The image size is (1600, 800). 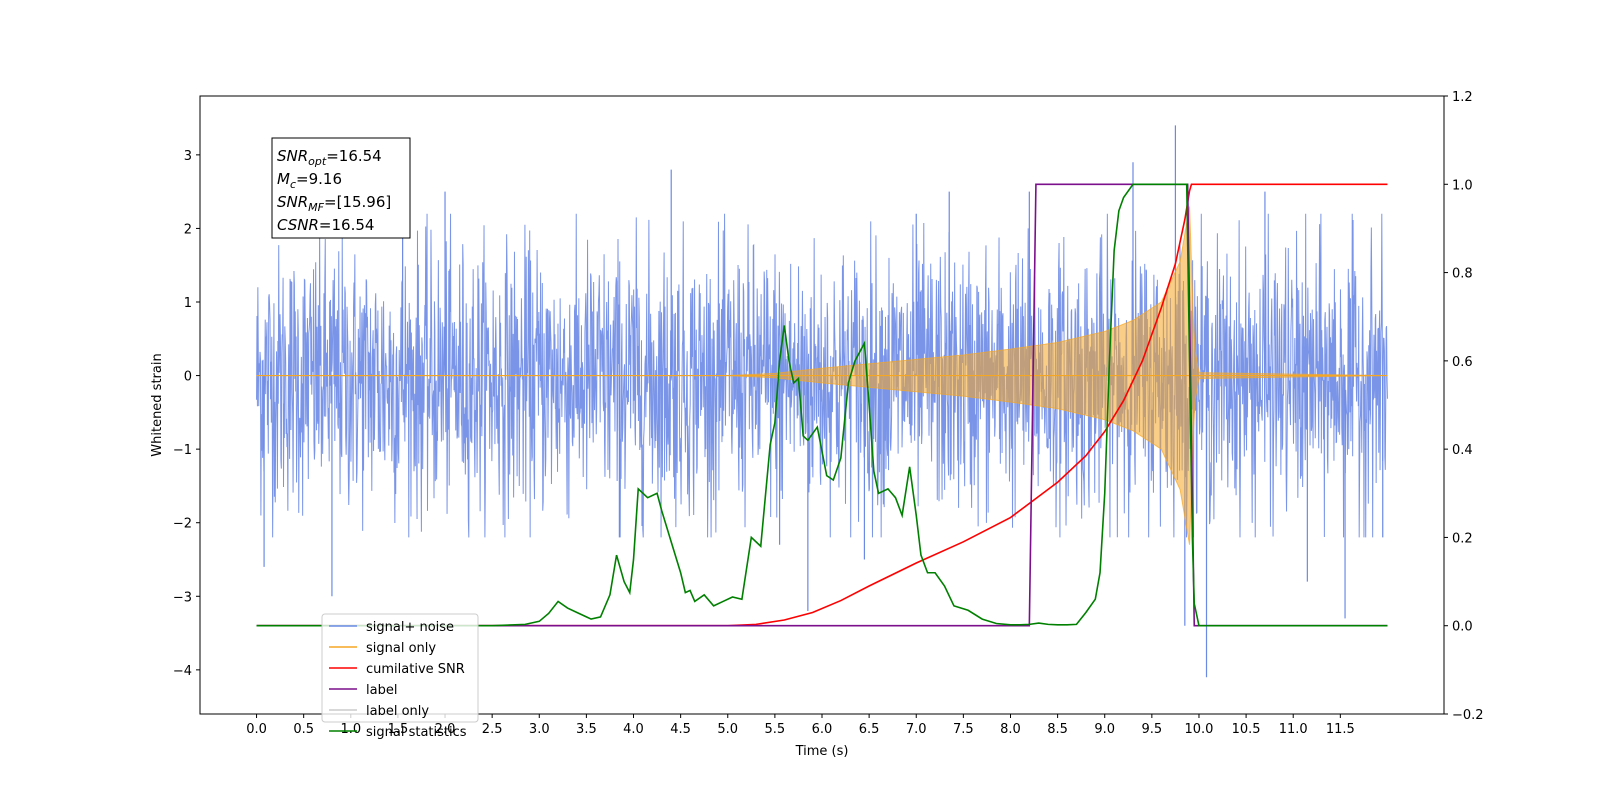 What do you see at coordinates (822, 729) in the screenshot?
I see `x-tick-label: 6.0` at bounding box center [822, 729].